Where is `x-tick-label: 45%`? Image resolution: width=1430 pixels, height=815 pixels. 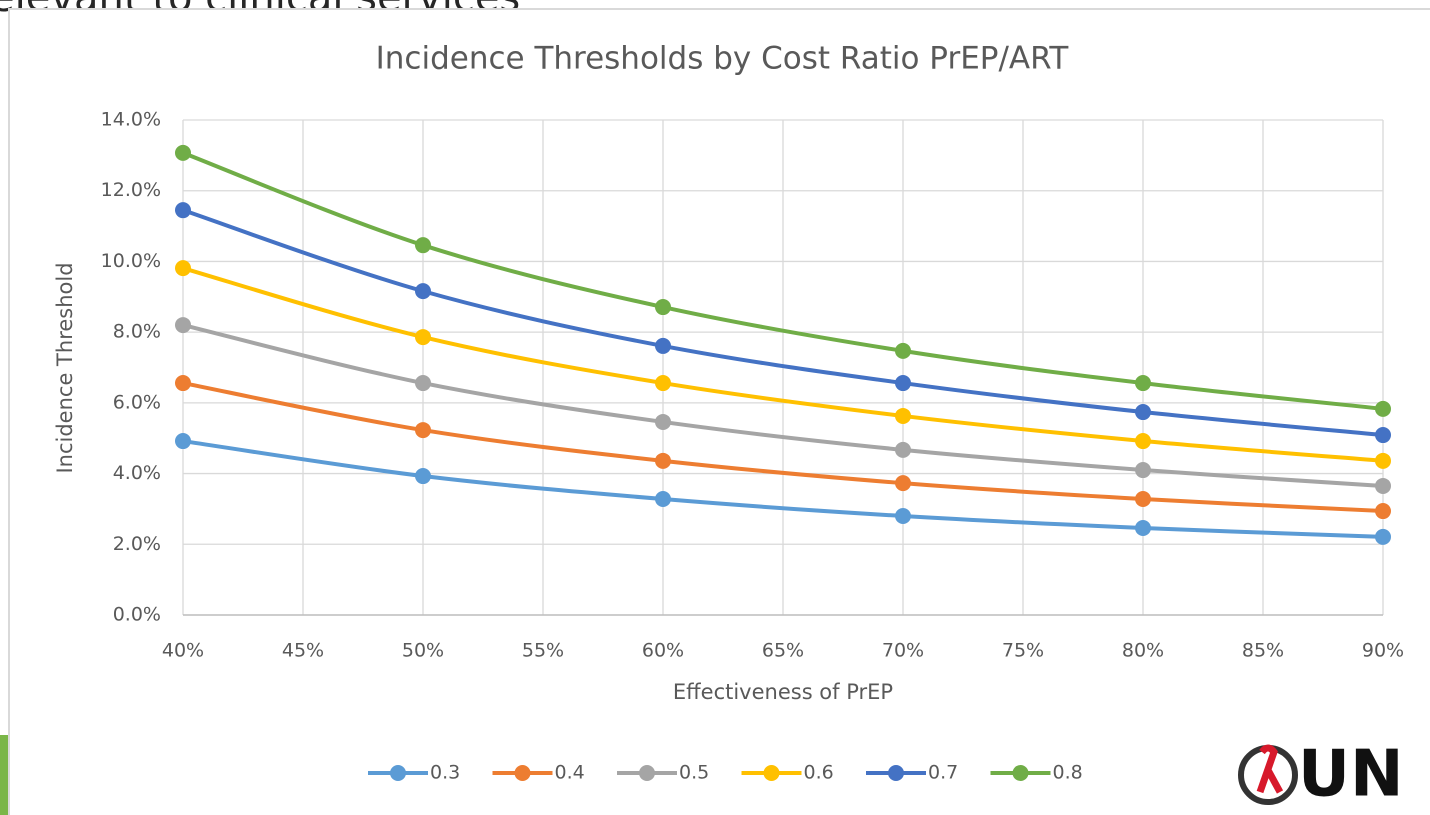 x-tick-label: 45% is located at coordinates (303, 651).